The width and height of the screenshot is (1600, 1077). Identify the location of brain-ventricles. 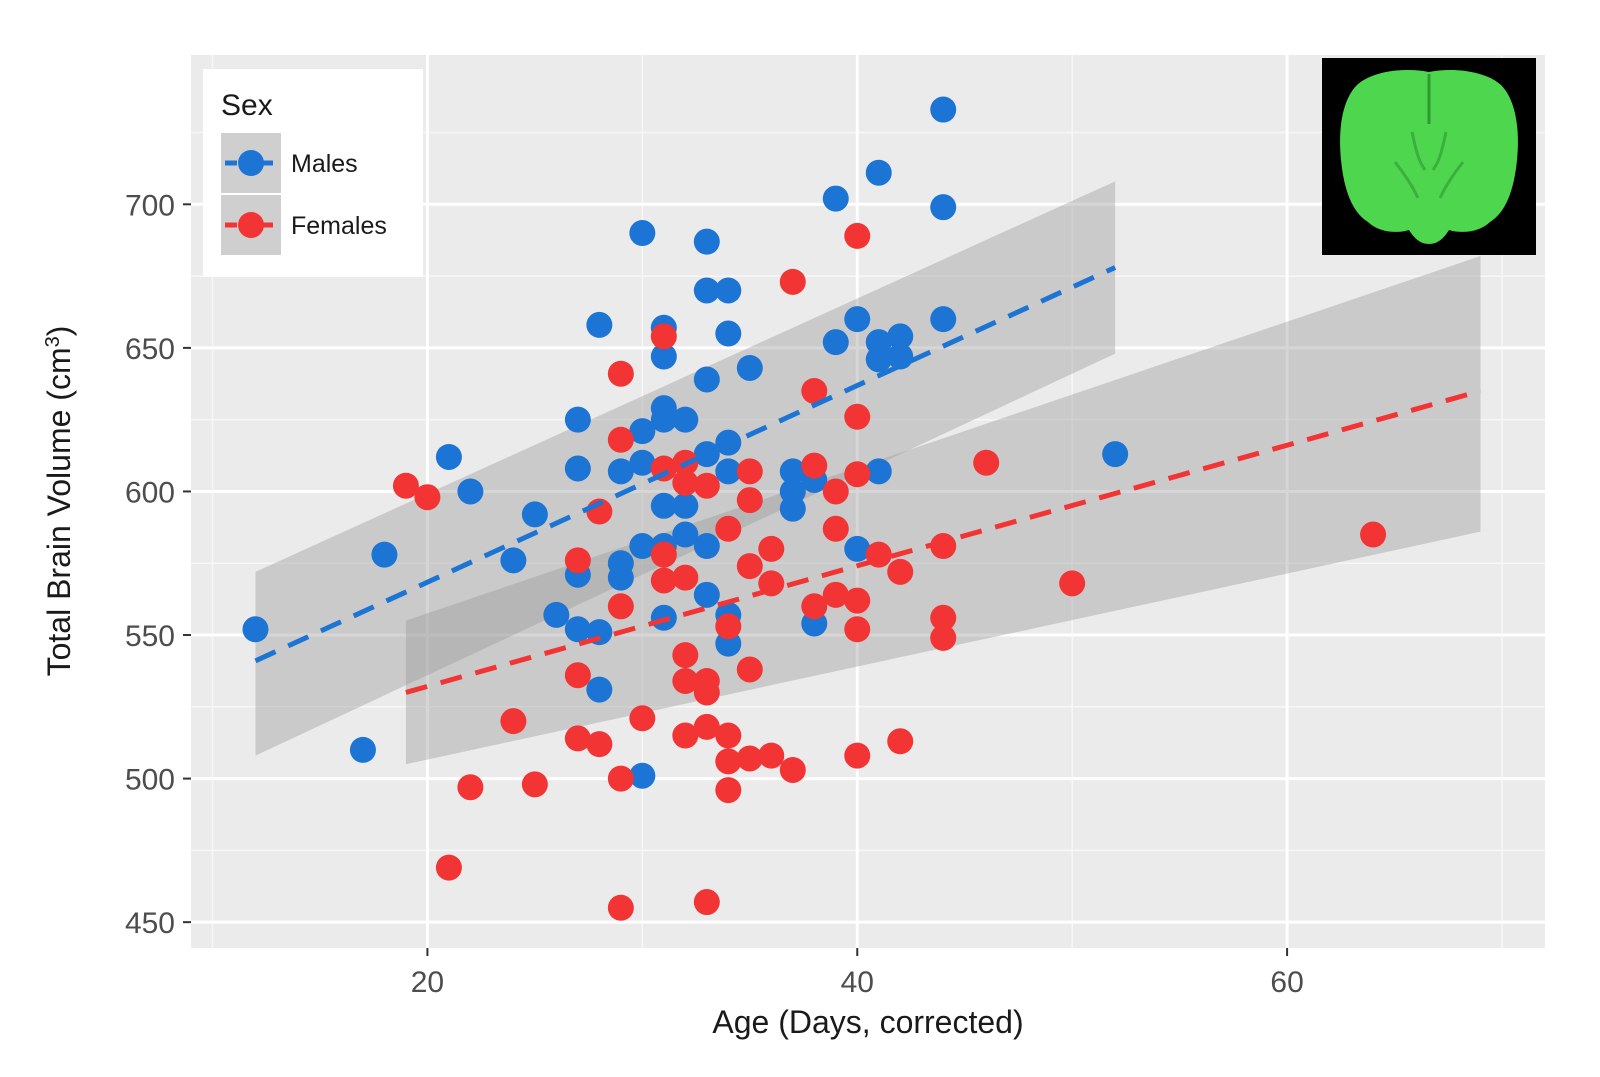
(1429, 165).